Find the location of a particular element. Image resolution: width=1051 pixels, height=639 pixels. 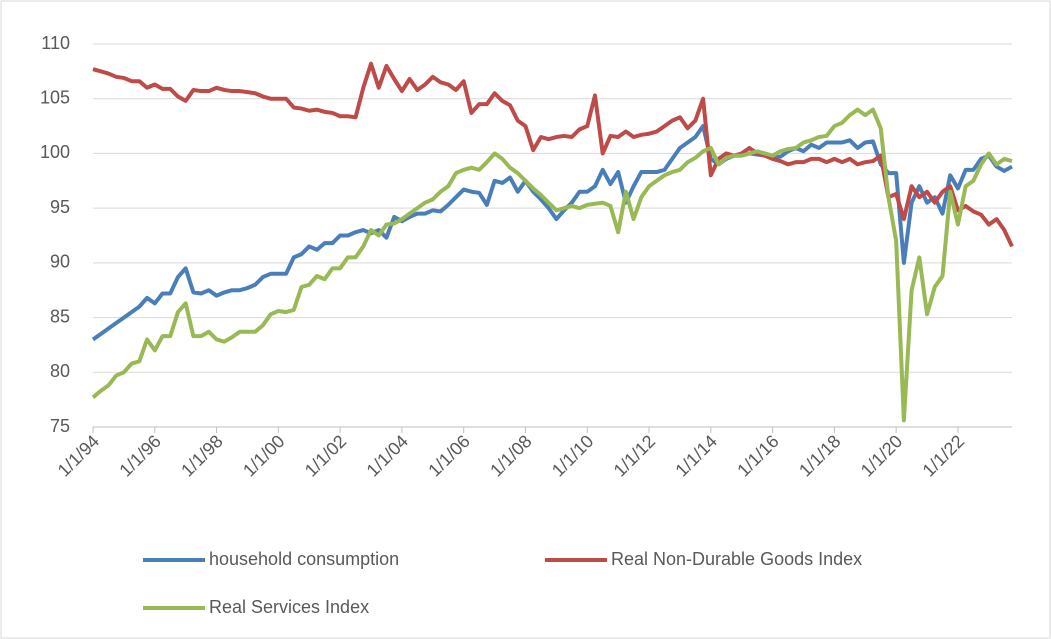

legend-label: Real Services Index is located at coordinates (289, 607).